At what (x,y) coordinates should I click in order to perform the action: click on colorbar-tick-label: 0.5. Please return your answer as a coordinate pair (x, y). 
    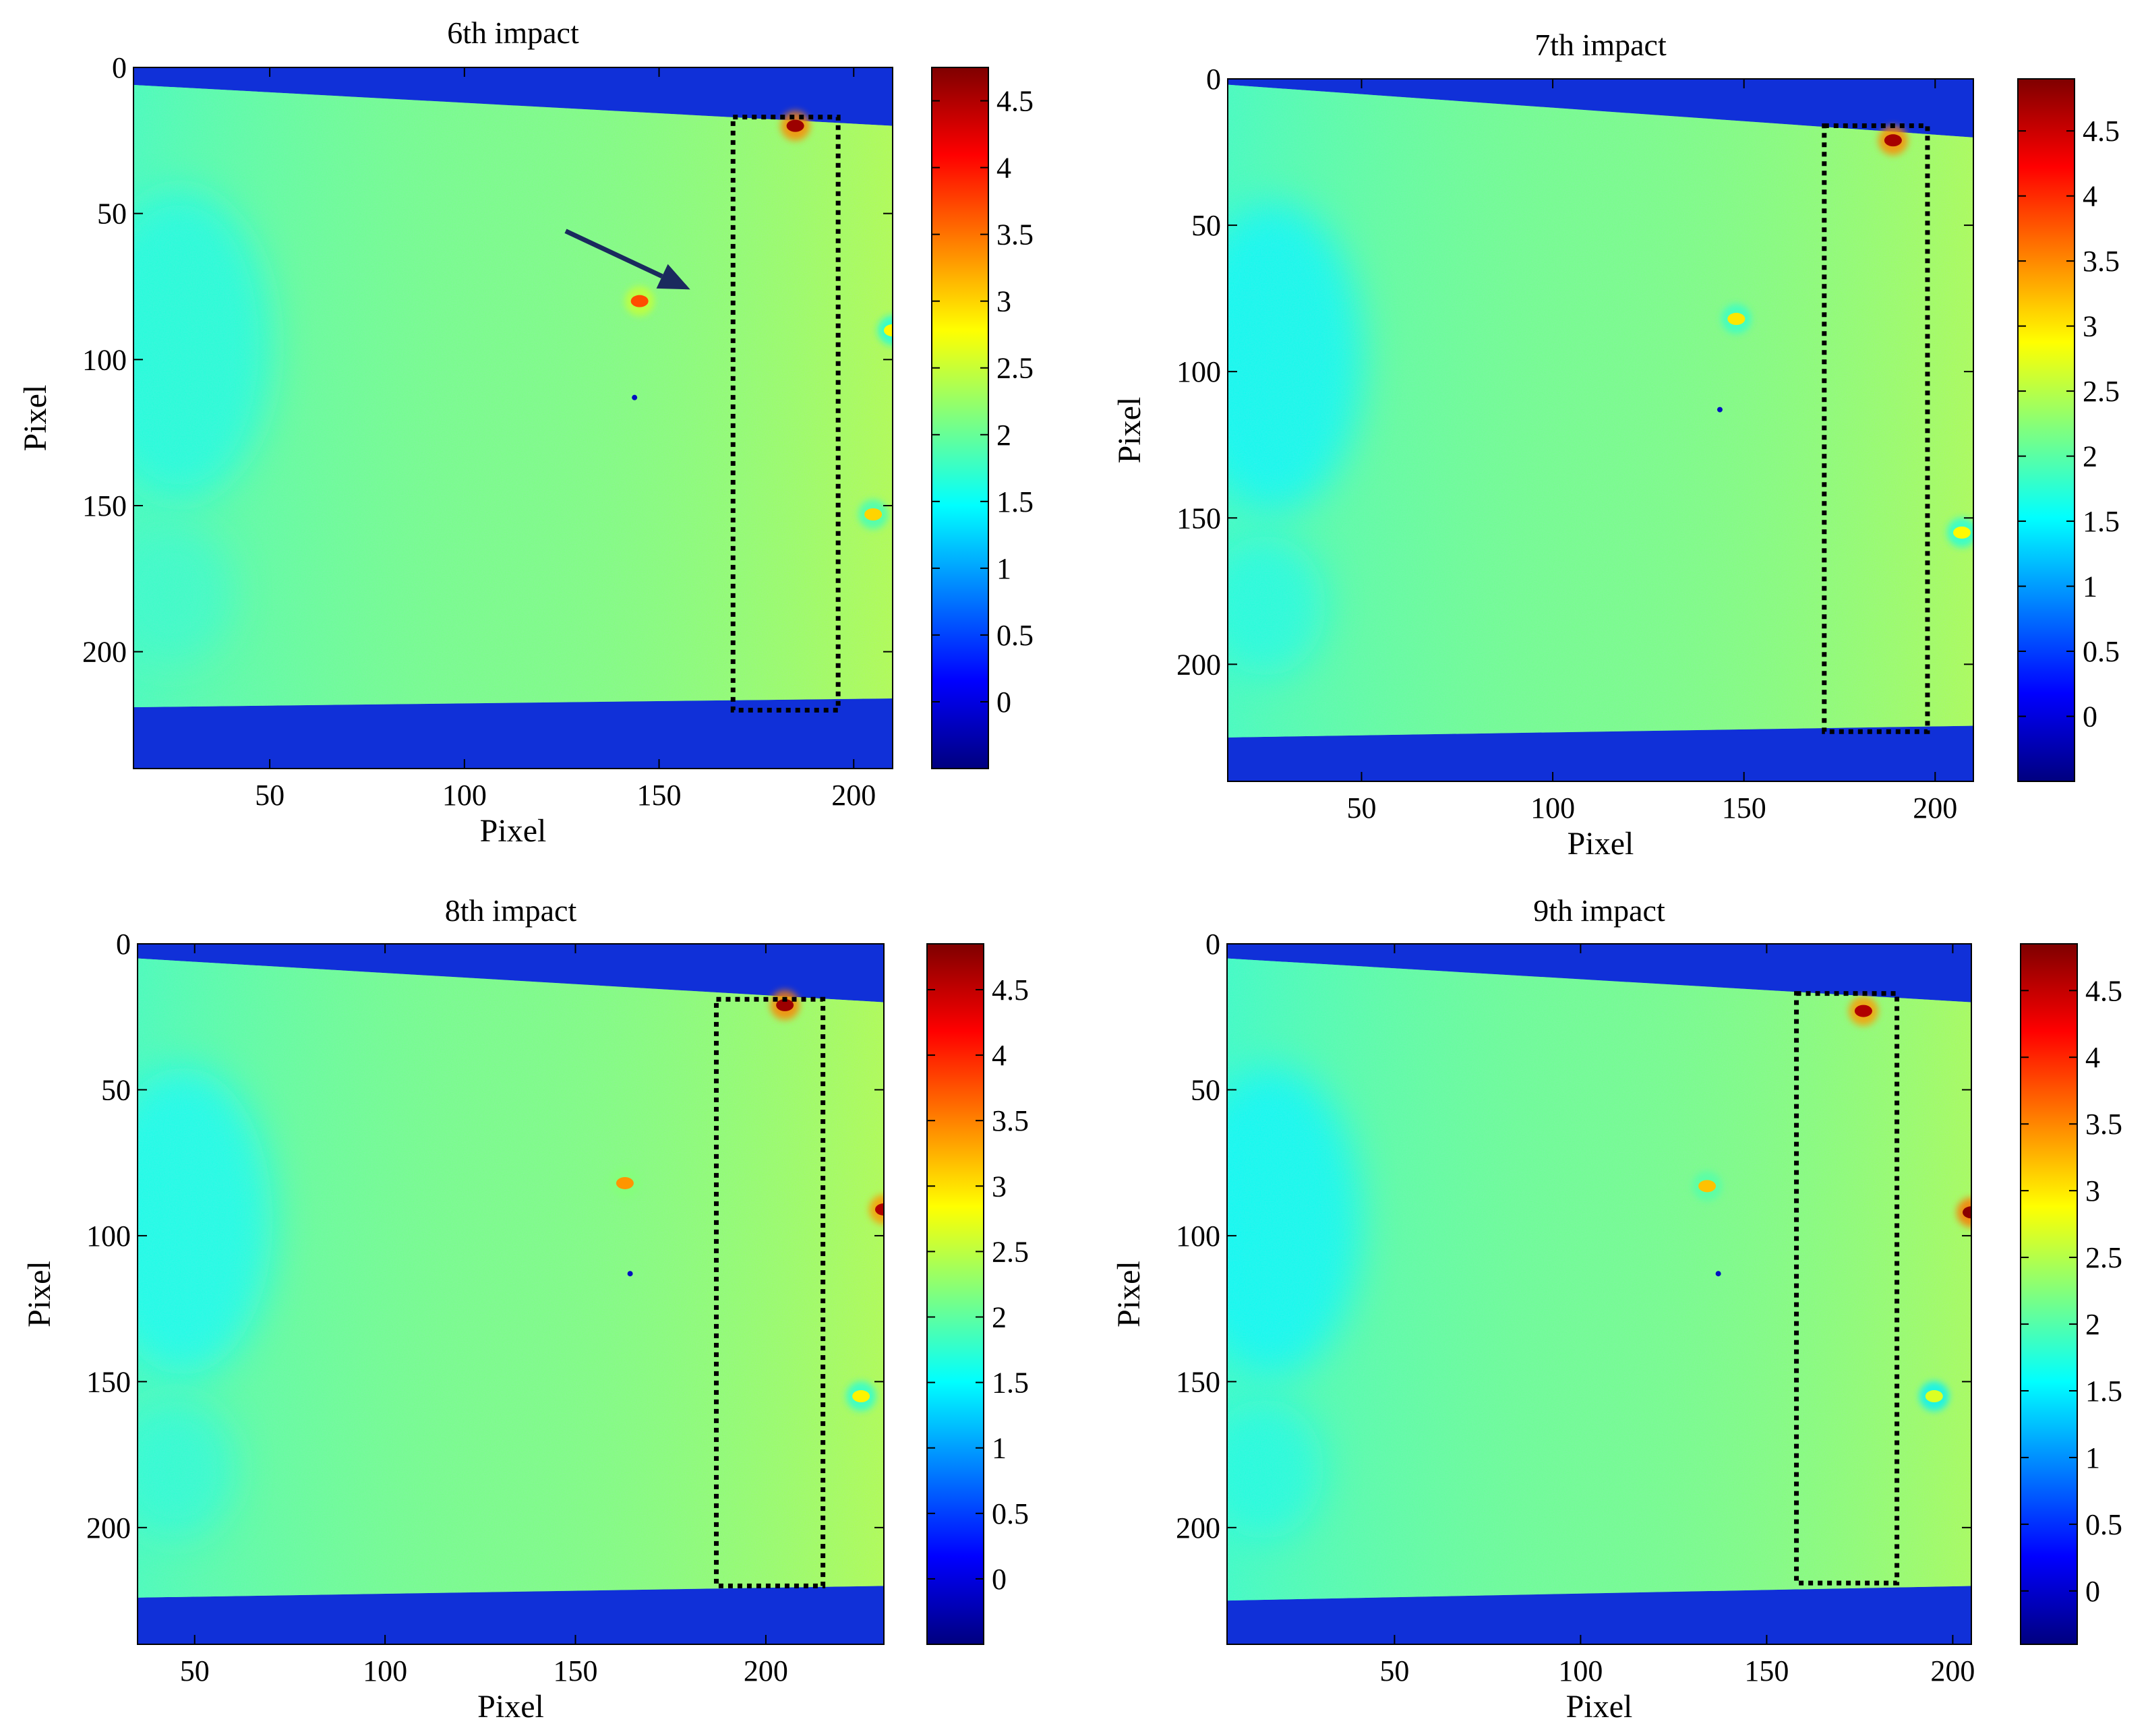
    Looking at the image, I should click on (1011, 1513).